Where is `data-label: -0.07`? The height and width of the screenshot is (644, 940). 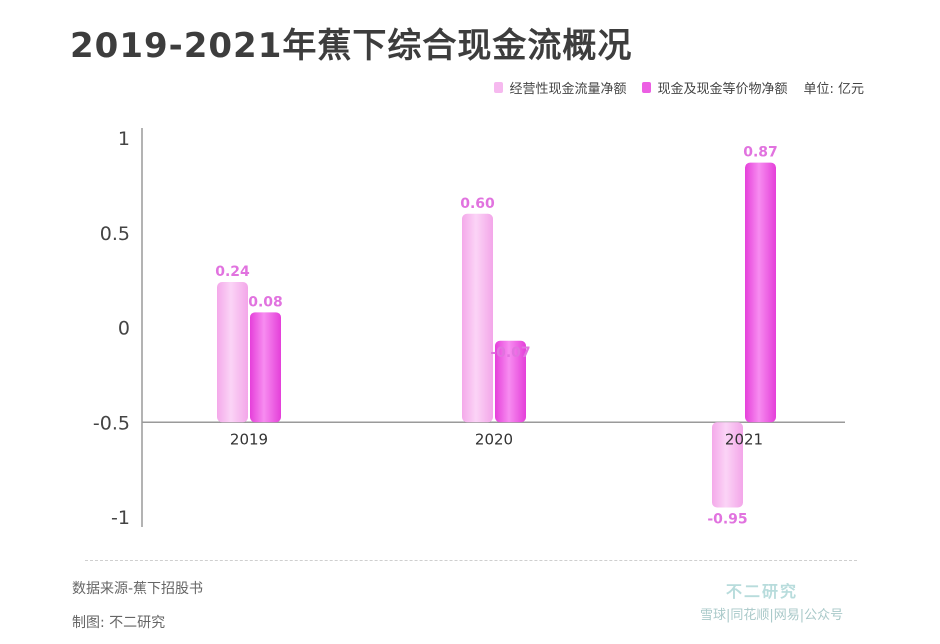
data-label: -0.07 is located at coordinates (510, 353).